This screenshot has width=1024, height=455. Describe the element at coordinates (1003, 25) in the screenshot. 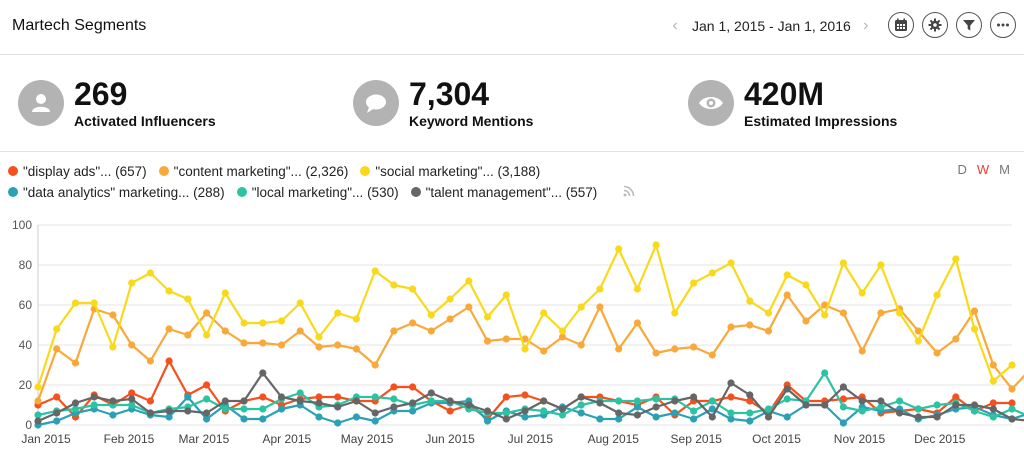

I see `more-button` at that location.